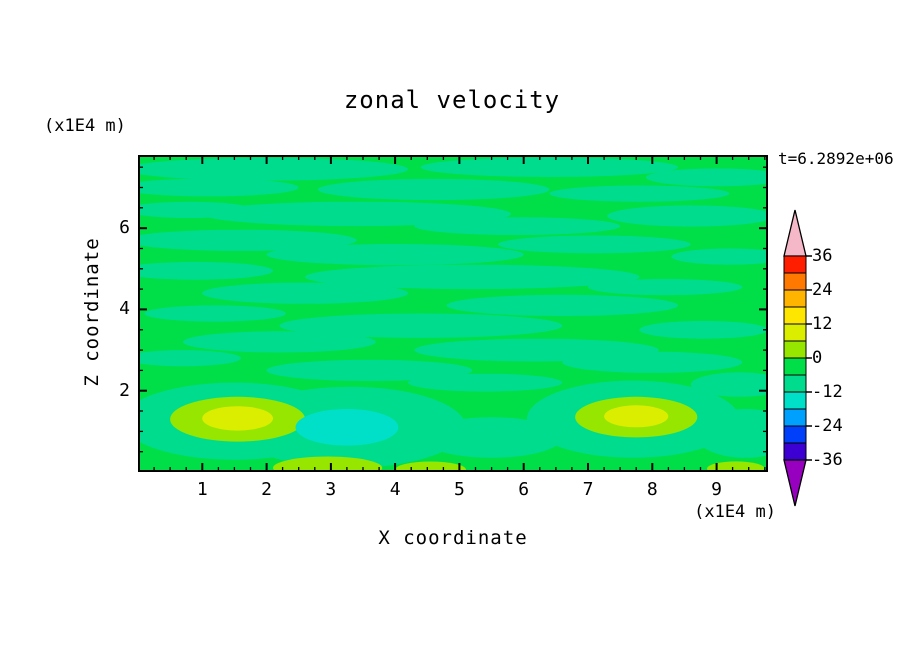 This screenshot has width=904, height=654. I want to click on colorbar-tick-label: 0, so click(817, 358).